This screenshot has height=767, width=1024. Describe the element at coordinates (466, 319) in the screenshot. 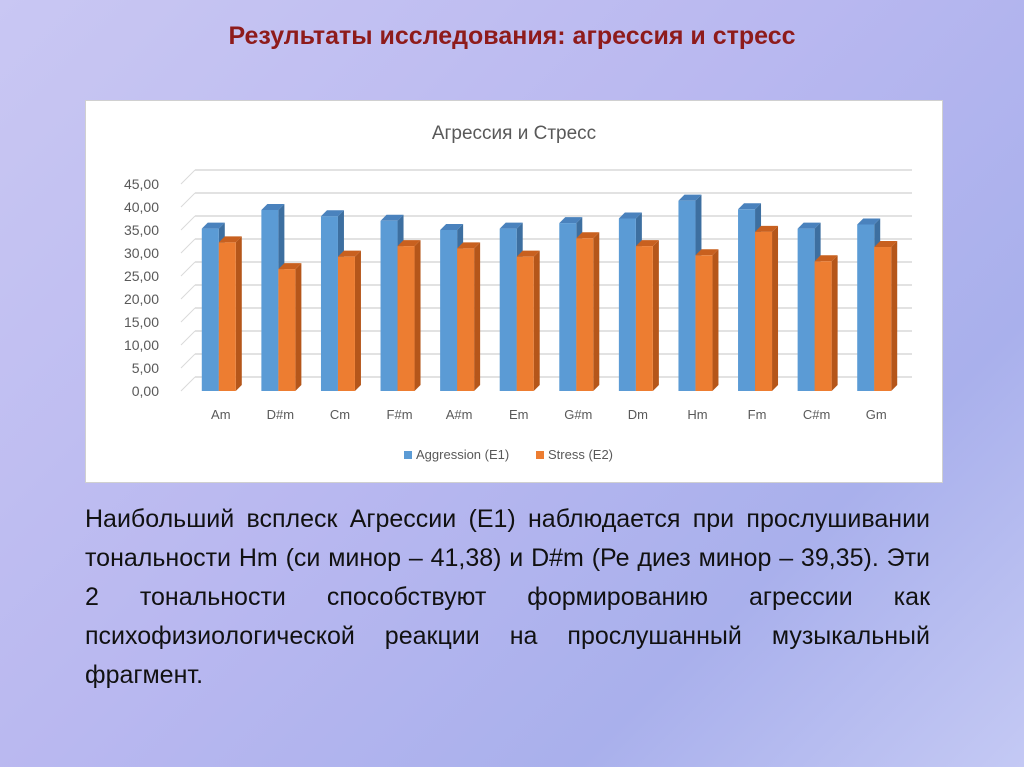

I see `bar-A#m-stress` at that location.